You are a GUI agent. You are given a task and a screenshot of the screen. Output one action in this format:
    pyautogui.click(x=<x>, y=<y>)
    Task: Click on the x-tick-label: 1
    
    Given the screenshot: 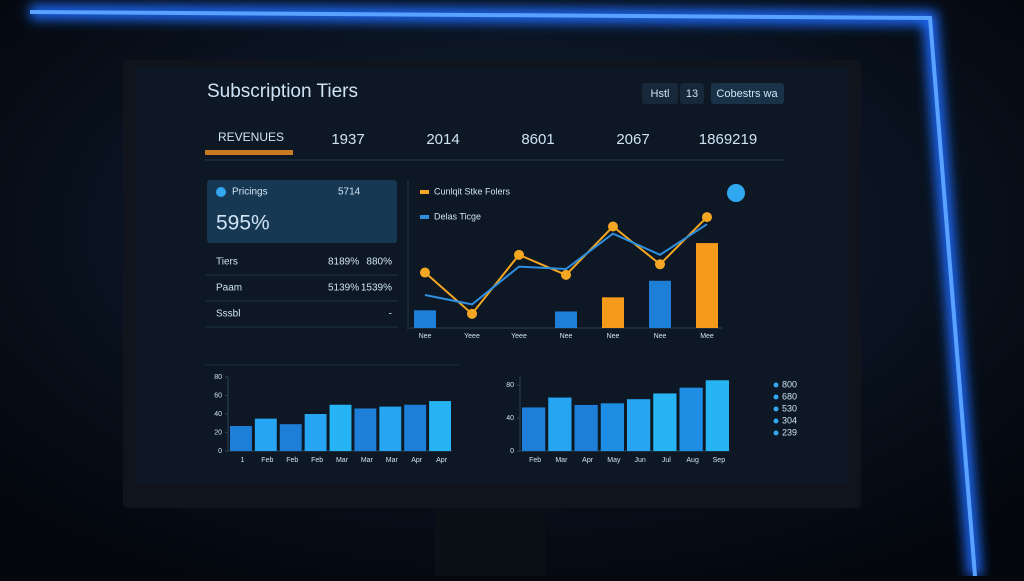 What is the action you would take?
    pyautogui.click(x=242, y=460)
    